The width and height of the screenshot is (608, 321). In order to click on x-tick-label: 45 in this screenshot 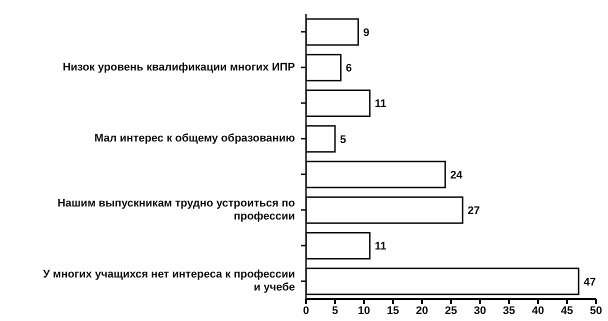, I will do `click(567, 310)`.